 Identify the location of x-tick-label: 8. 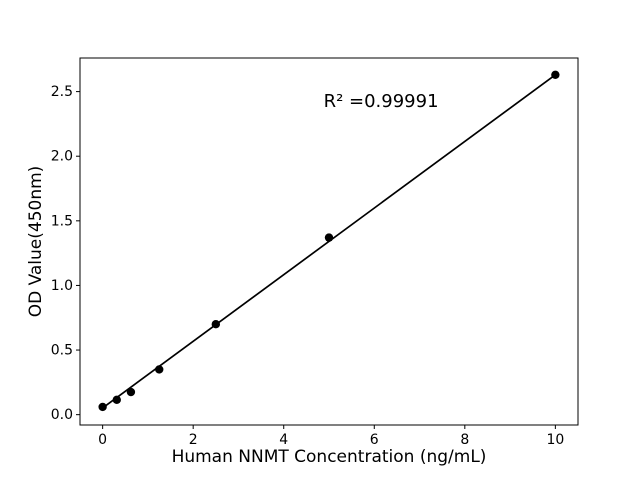
(464, 440).